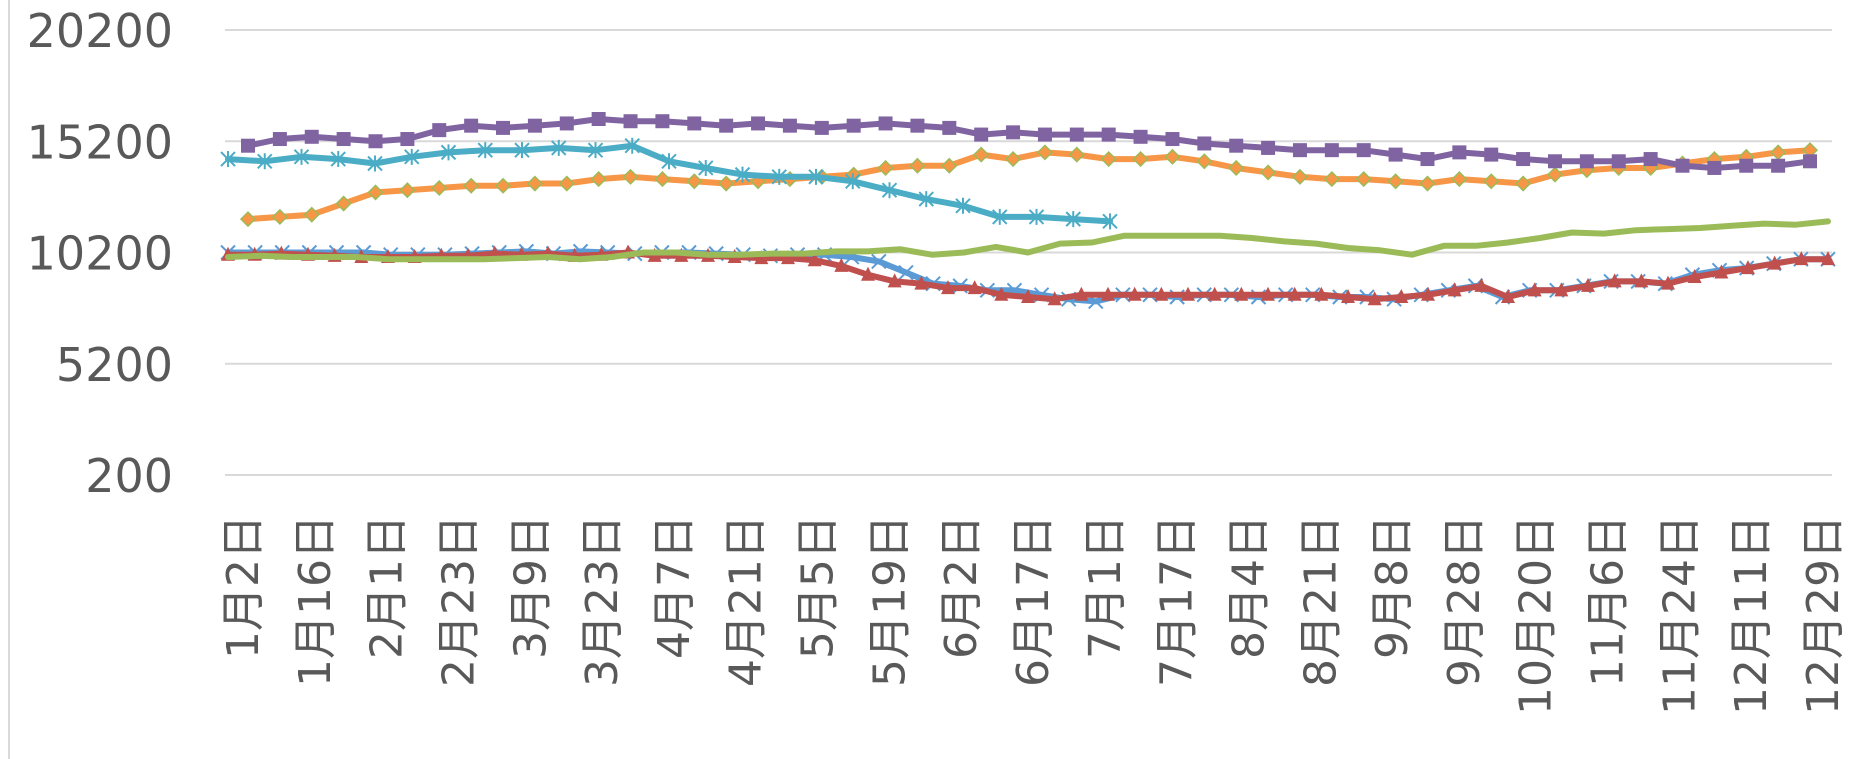 Image resolution: width=1854 pixels, height=759 pixels. Describe the element at coordinates (100, 31) in the screenshot. I see `y-tick-label: 20200` at that location.